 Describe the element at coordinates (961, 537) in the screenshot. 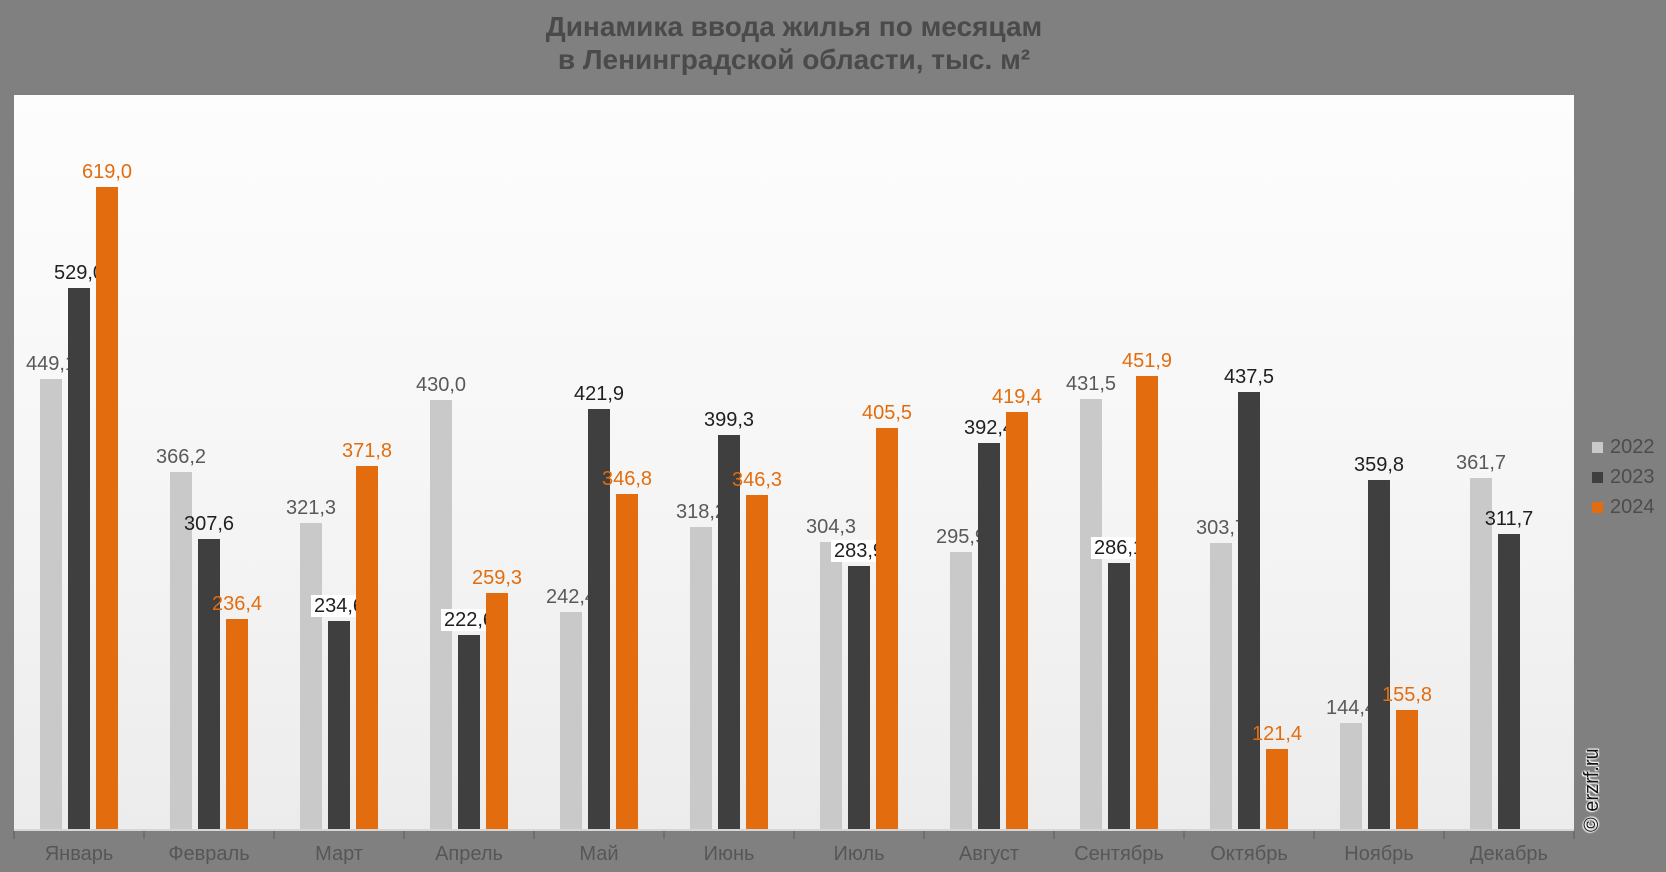

I see `bar-value-label-2022-month-8: 295,9` at that location.